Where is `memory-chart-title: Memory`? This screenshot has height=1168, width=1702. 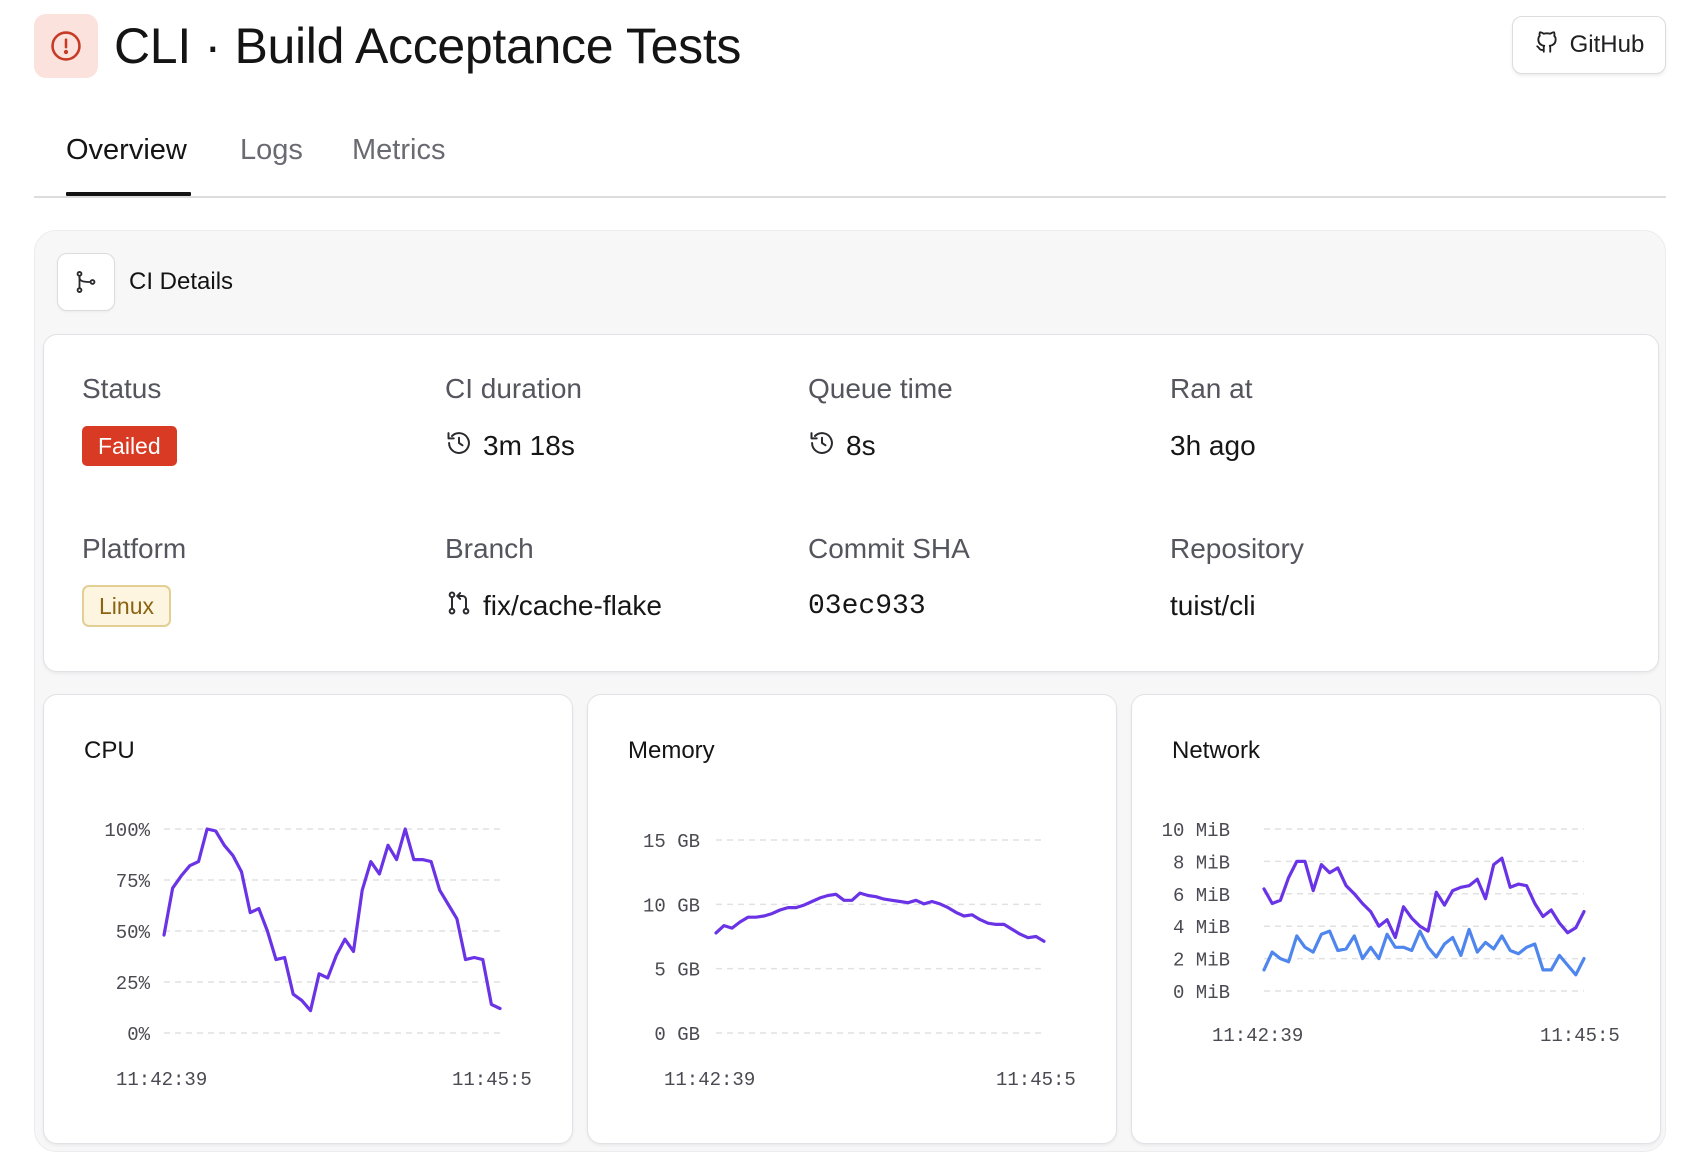 memory-chart-title: Memory is located at coordinates (671, 750).